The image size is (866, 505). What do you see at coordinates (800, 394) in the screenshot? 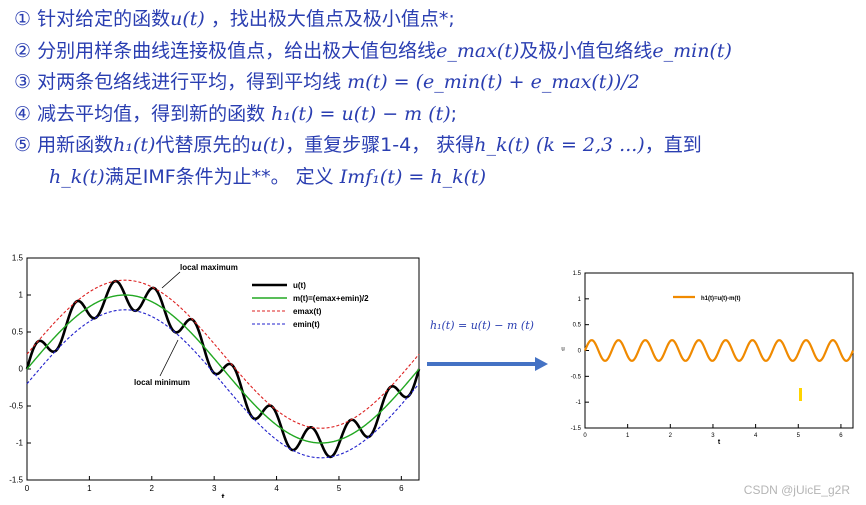
I see `yellow-marker` at bounding box center [800, 394].